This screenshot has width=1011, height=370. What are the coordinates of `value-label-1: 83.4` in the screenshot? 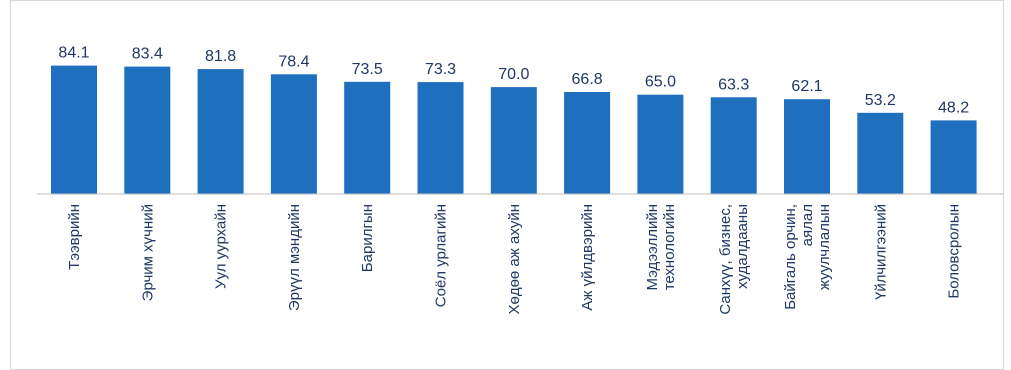 It's located at (147, 54).